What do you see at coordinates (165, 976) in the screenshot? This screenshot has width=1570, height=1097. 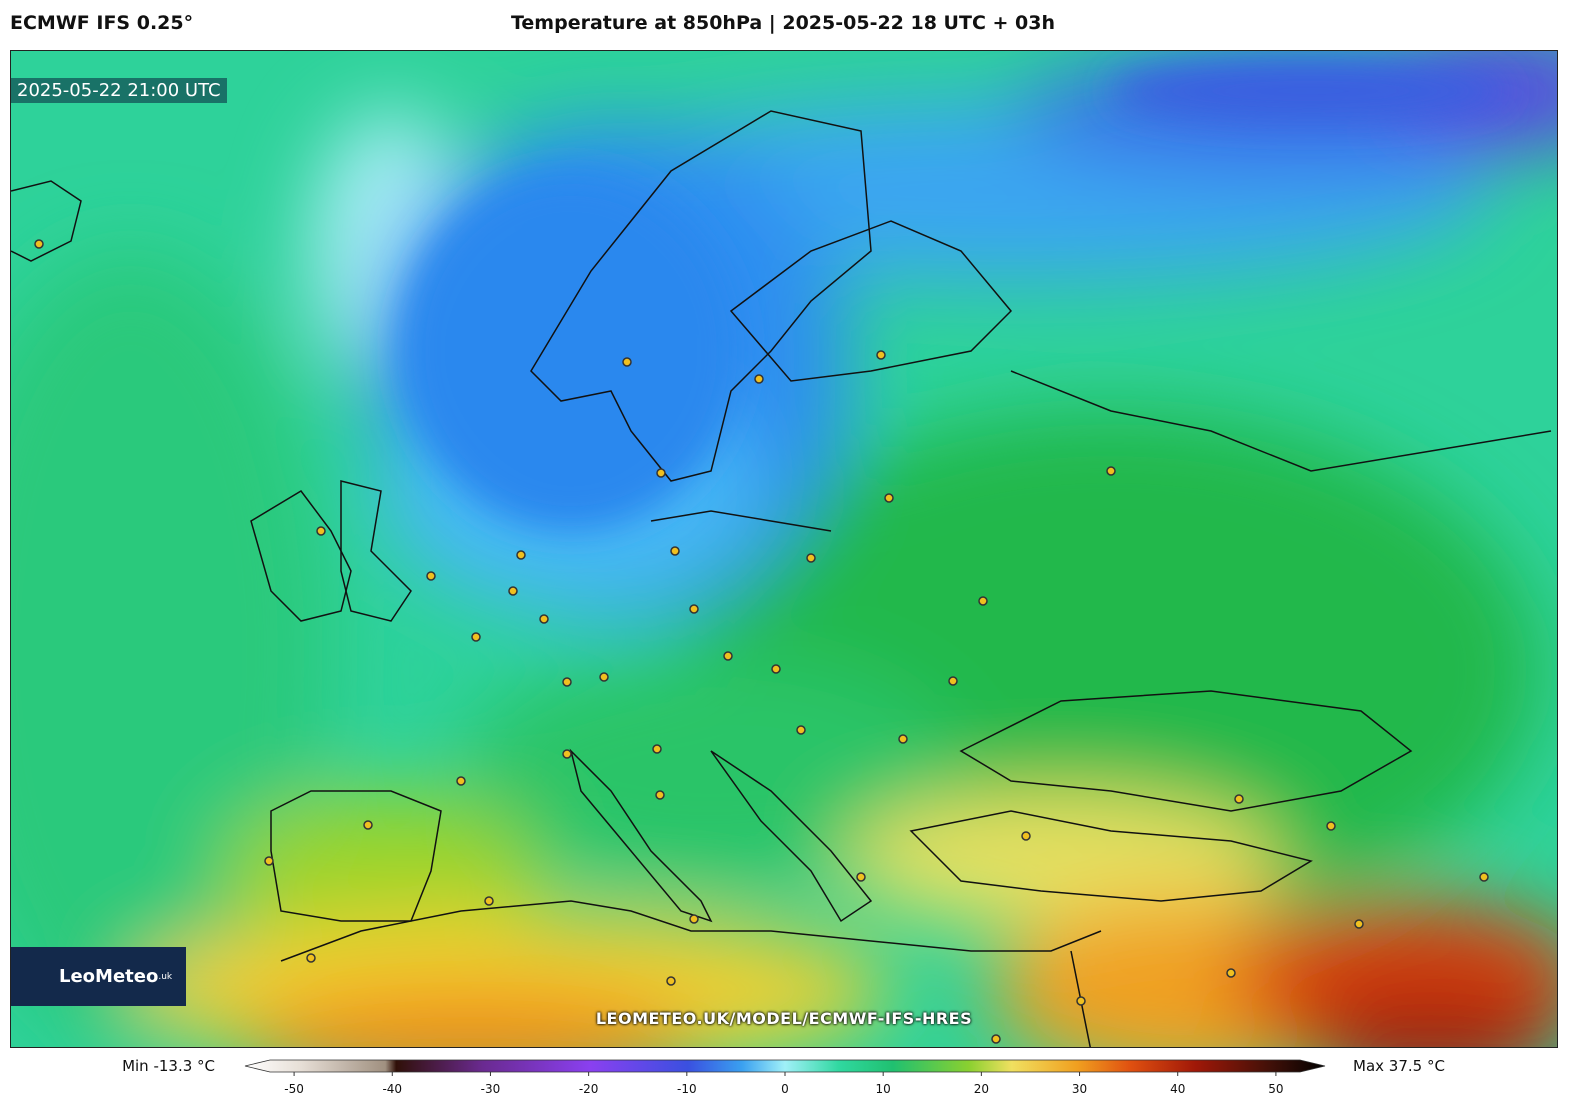 I see `logo-suffix: .uk` at bounding box center [165, 976].